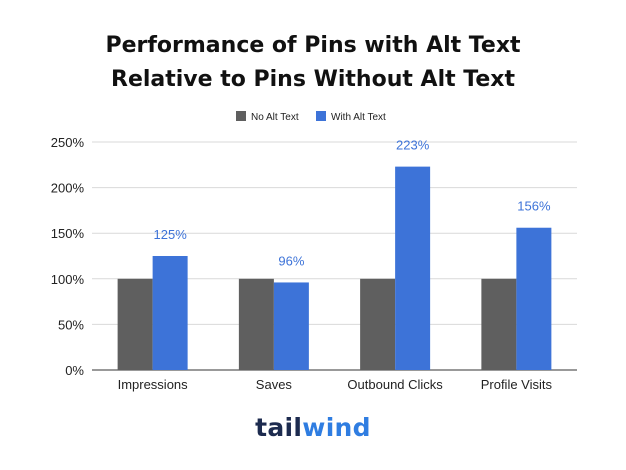 This screenshot has width=626, height=470. What do you see at coordinates (395, 384) in the screenshot?
I see `x-tick-label: Outbound Clicks` at bounding box center [395, 384].